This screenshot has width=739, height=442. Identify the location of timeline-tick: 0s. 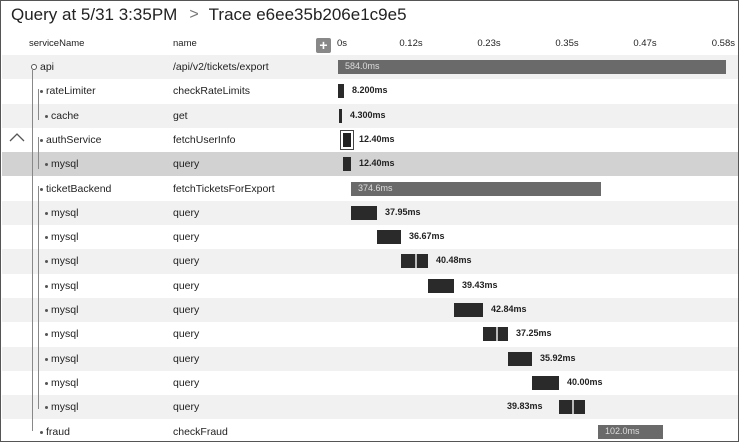
(342, 43).